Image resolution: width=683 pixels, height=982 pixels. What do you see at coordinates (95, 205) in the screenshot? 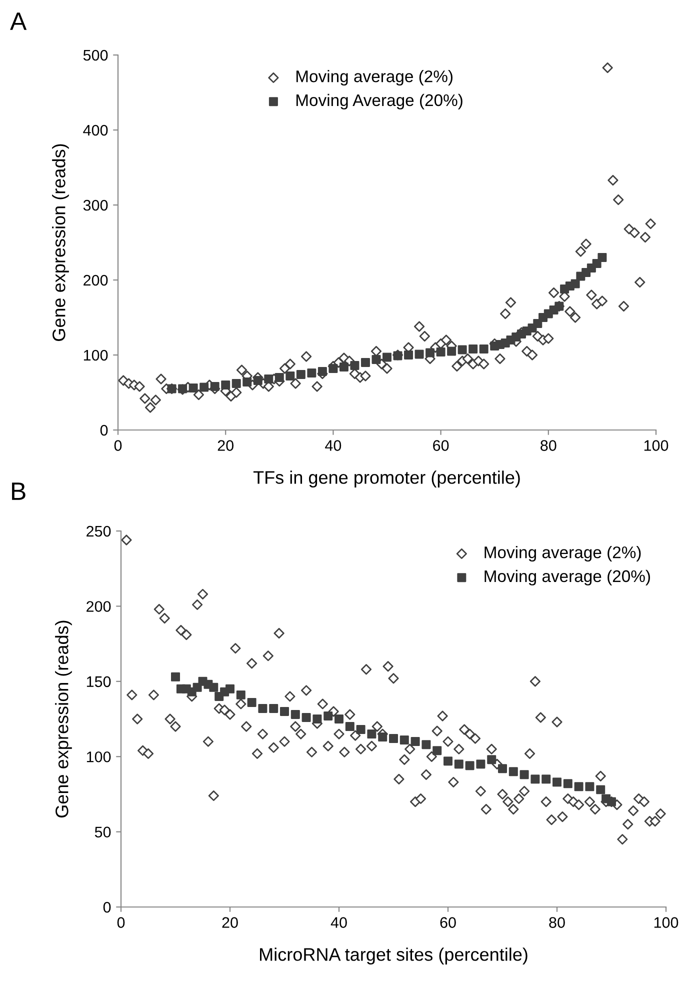
I see `y-tick-label: 300` at bounding box center [95, 205].